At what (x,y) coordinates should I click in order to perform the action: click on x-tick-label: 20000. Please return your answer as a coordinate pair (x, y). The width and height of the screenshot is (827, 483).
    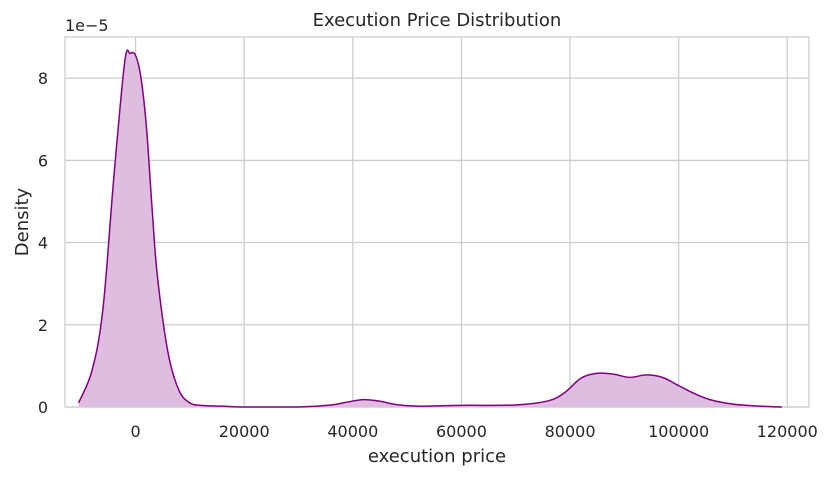
    Looking at the image, I should click on (244, 431).